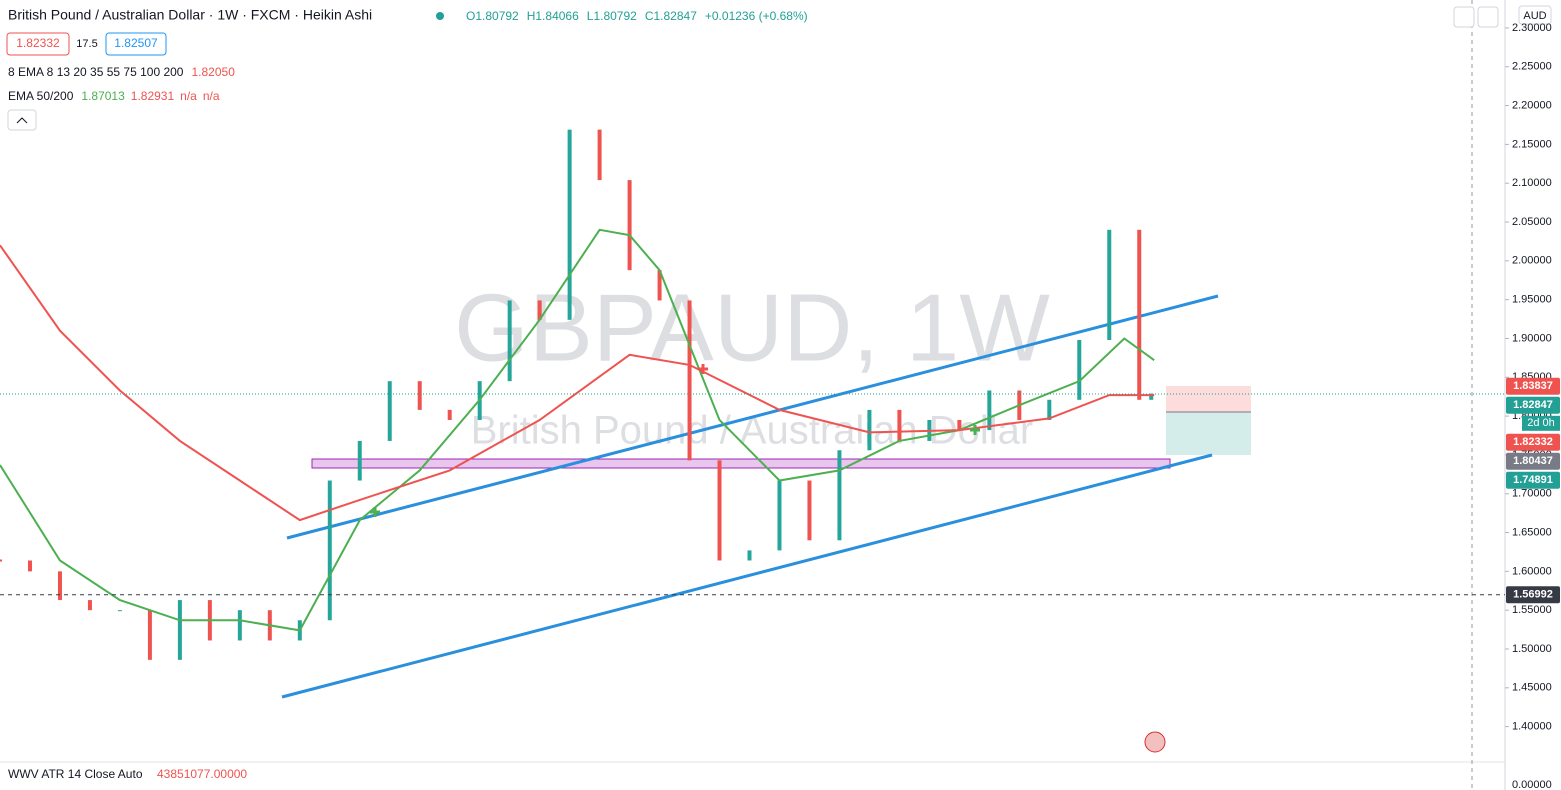 The width and height of the screenshot is (1561, 790). What do you see at coordinates (1532, 727) in the screenshot?
I see `y-tick-label: 1.40000` at bounding box center [1532, 727].